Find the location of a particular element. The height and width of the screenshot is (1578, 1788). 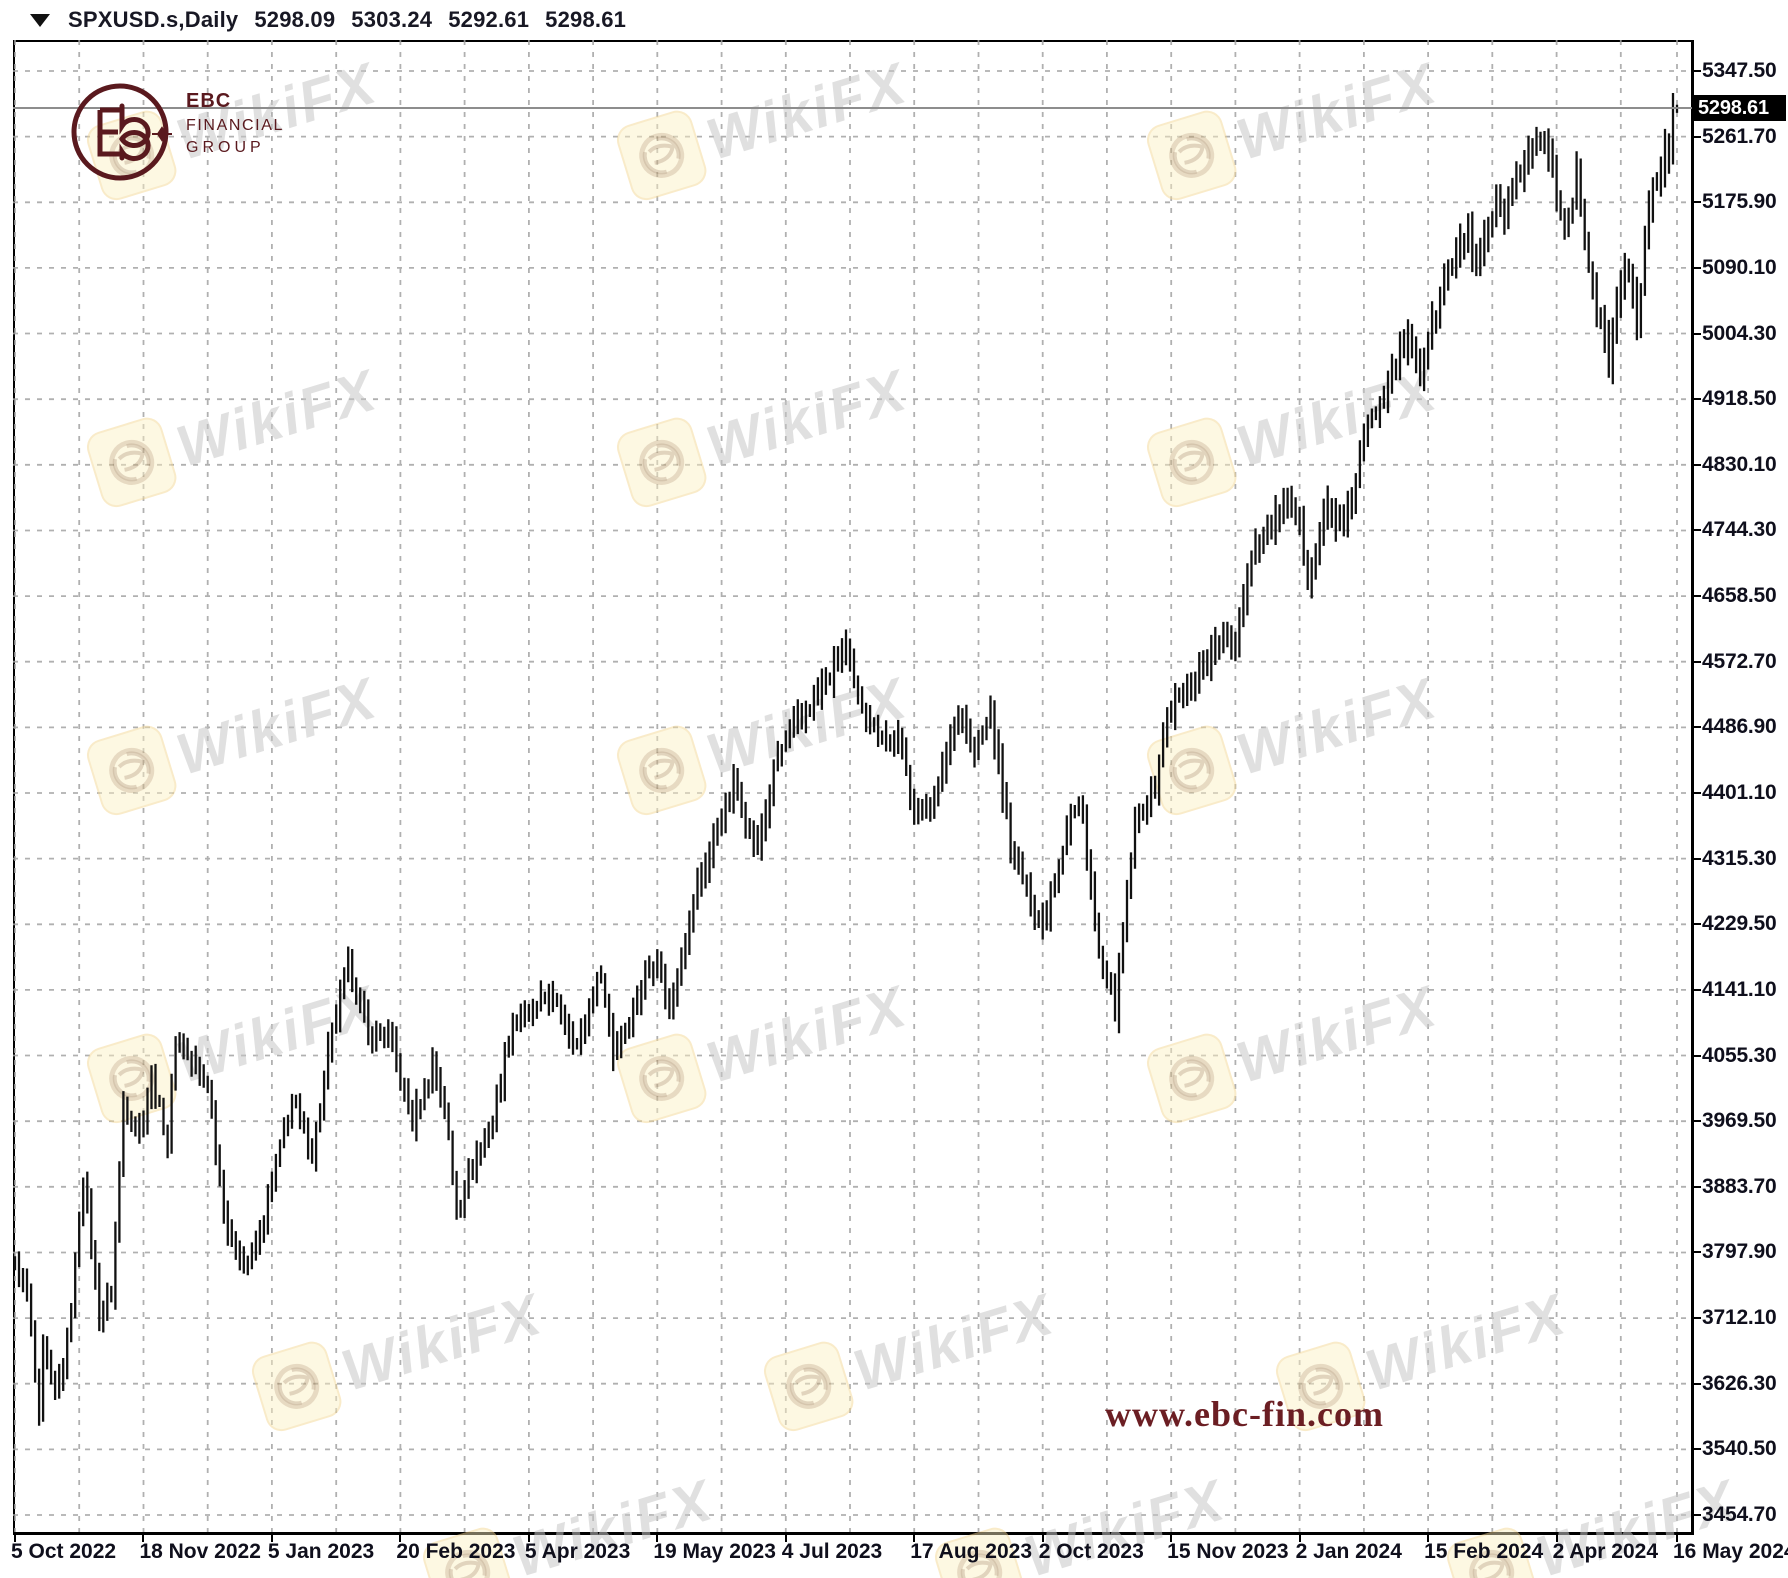

price-axis-label: 4744.30 is located at coordinates (1739, 530).